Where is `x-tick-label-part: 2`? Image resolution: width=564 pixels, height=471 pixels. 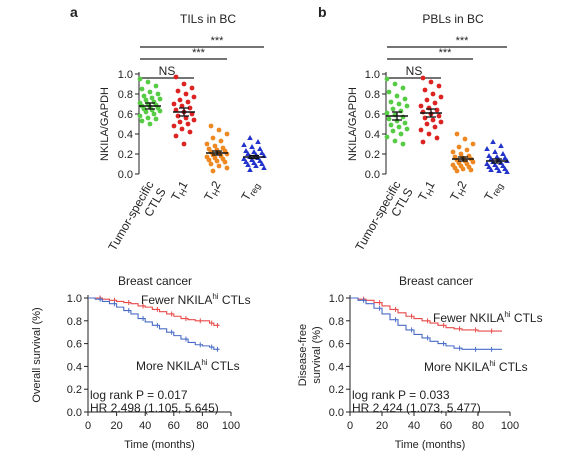
x-tick-label-part: 2 is located at coordinates (216, 184).